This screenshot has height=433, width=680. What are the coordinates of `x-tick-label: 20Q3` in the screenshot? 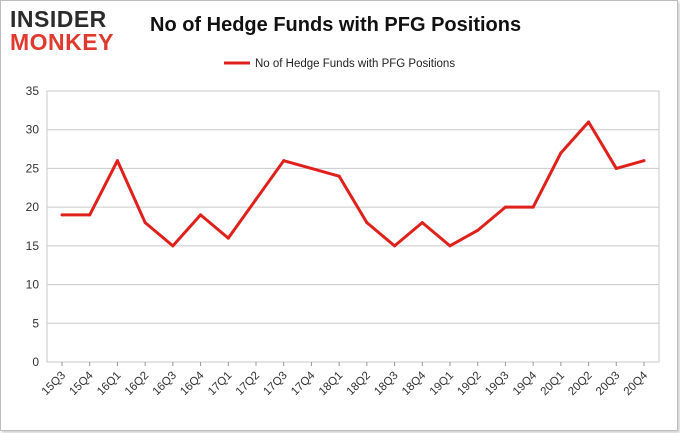 It's located at (608, 384).